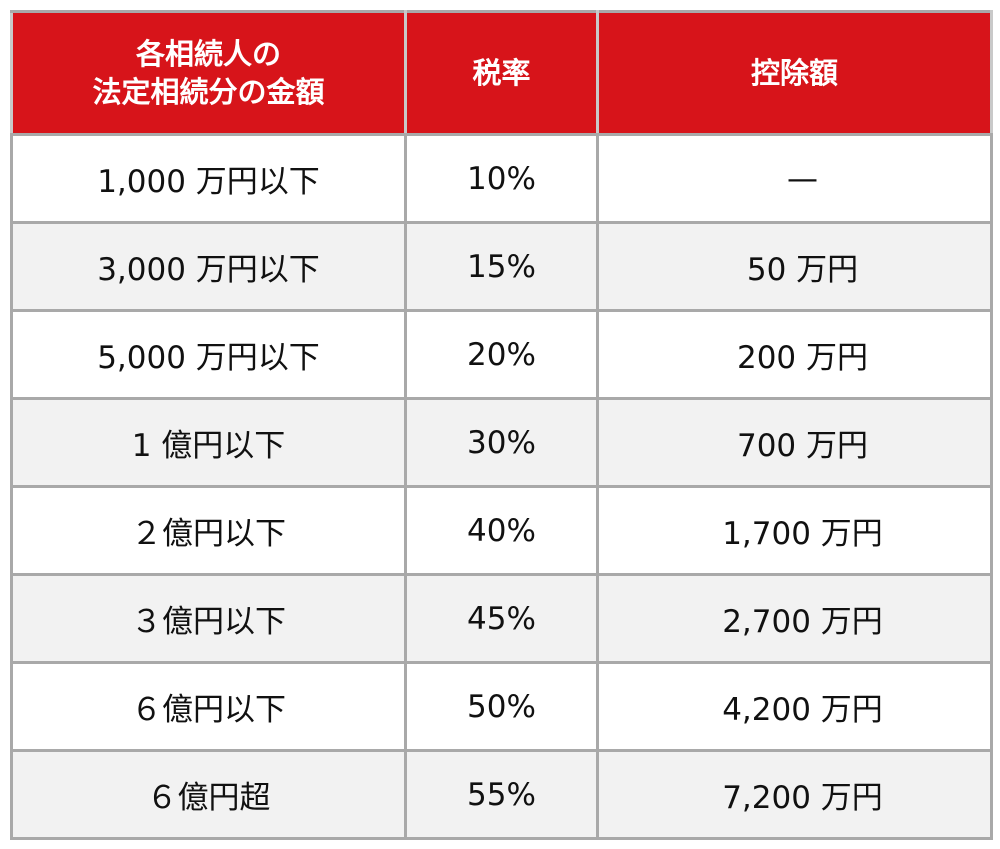  I want to click on table-row: 3,000 万円以下 15% 50 万円, so click(501, 266).